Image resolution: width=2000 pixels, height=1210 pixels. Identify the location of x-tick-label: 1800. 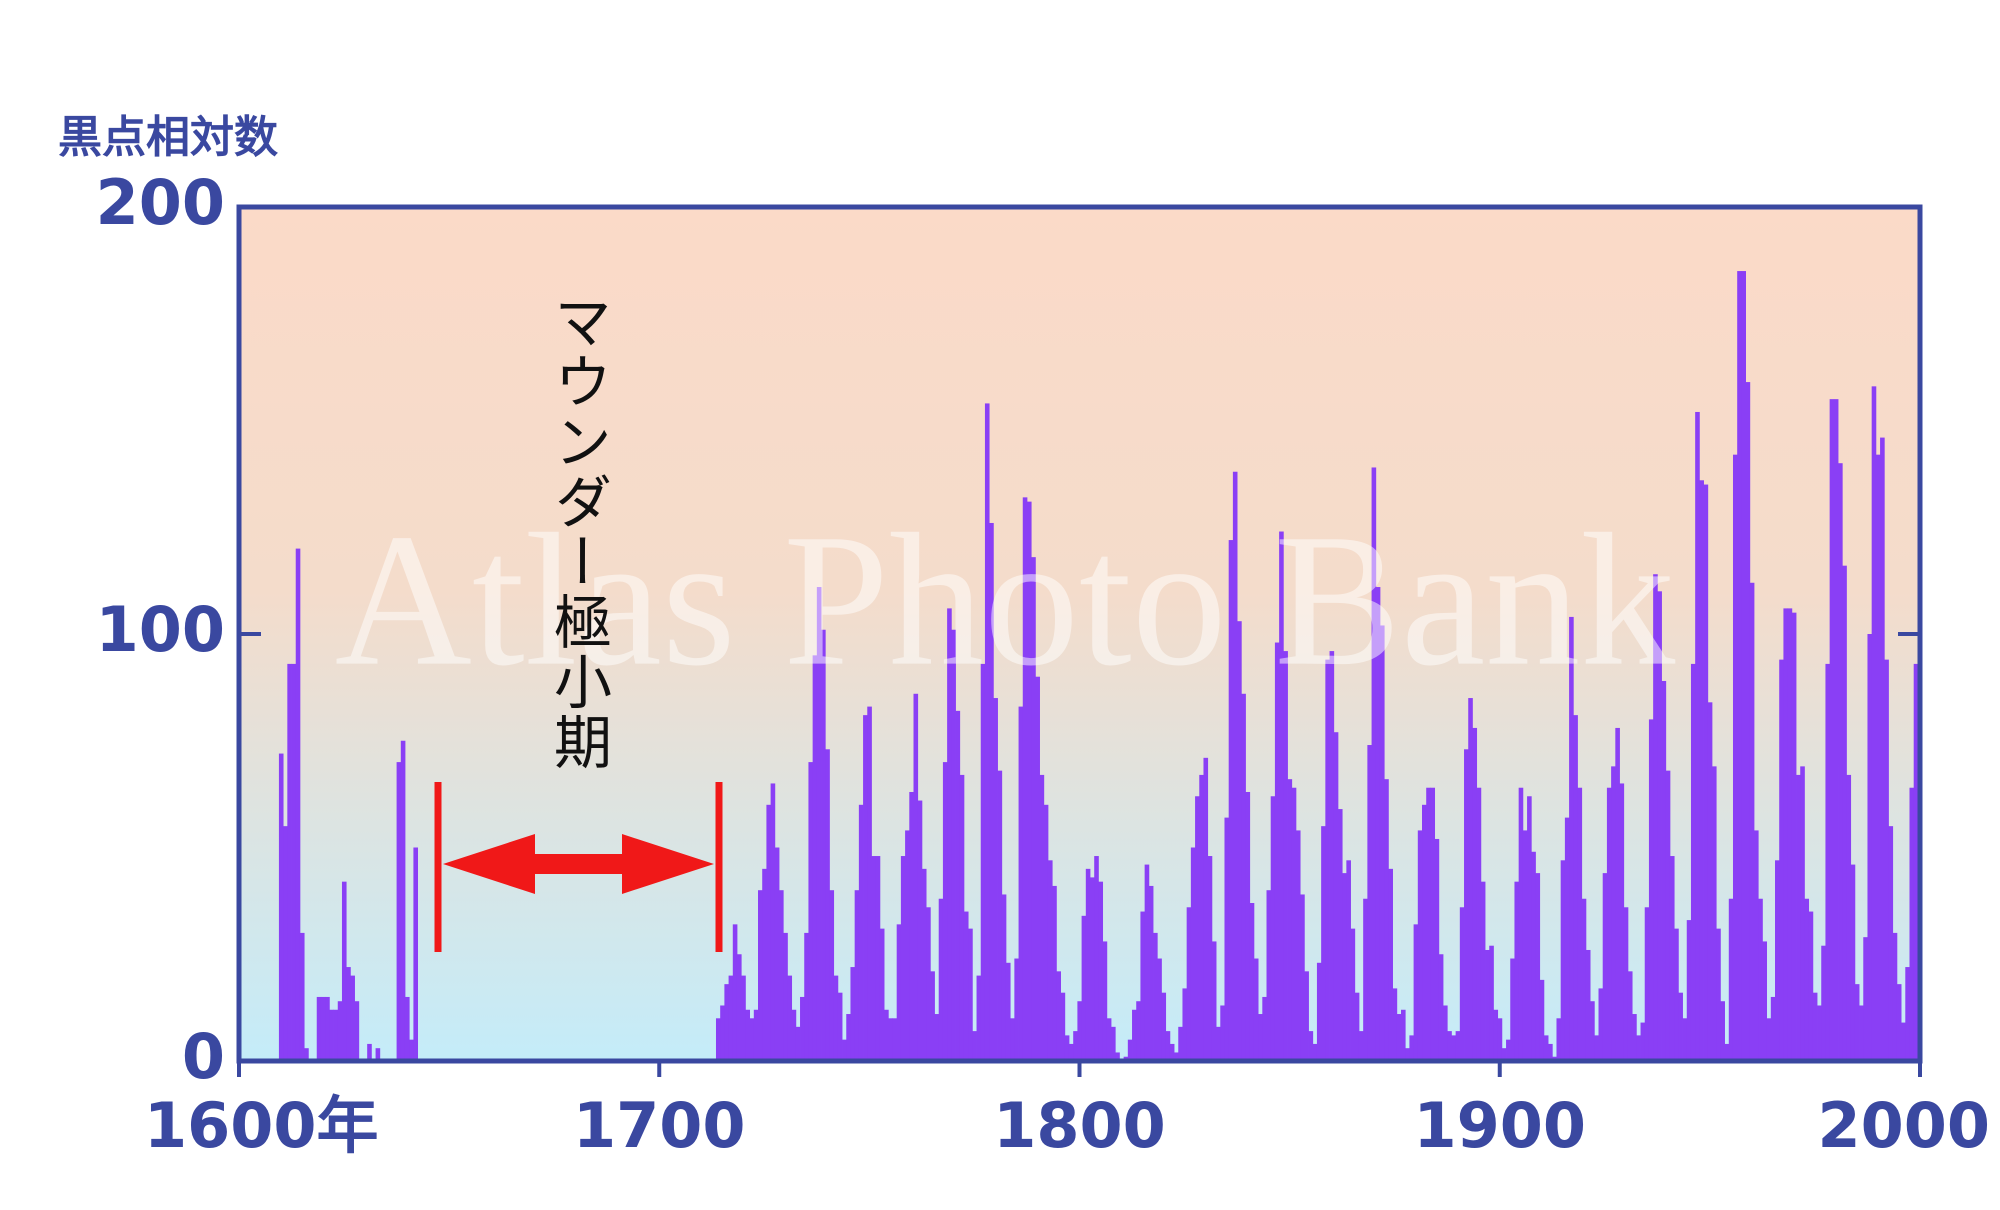
(1079, 1125).